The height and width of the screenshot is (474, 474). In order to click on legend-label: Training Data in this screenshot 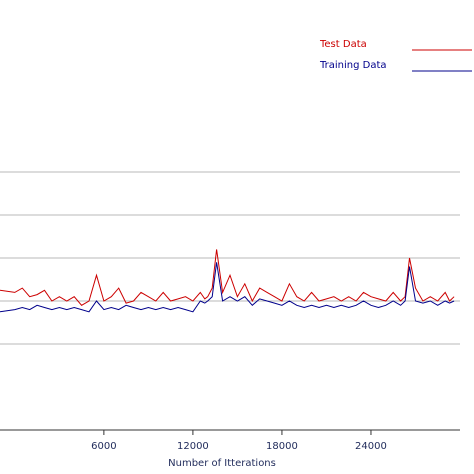, I will do `click(353, 65)`.